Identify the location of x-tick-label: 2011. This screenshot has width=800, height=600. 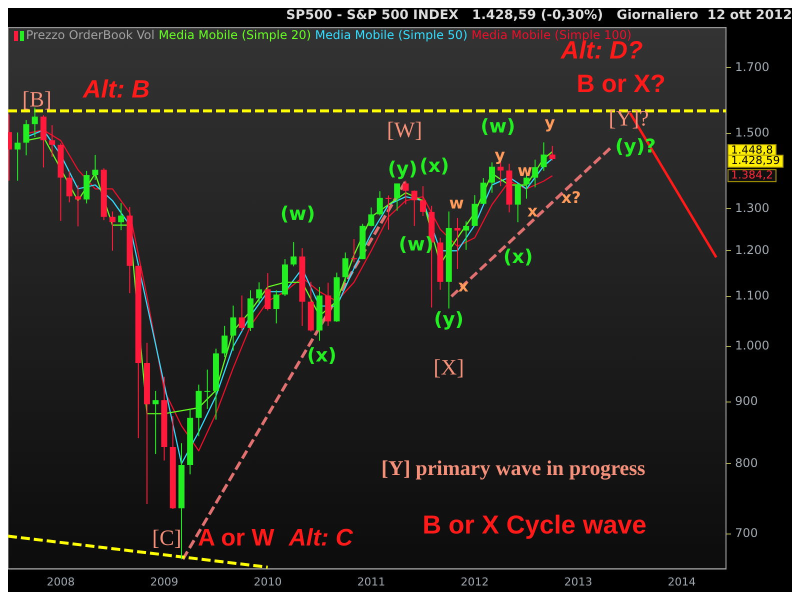
(371, 581).